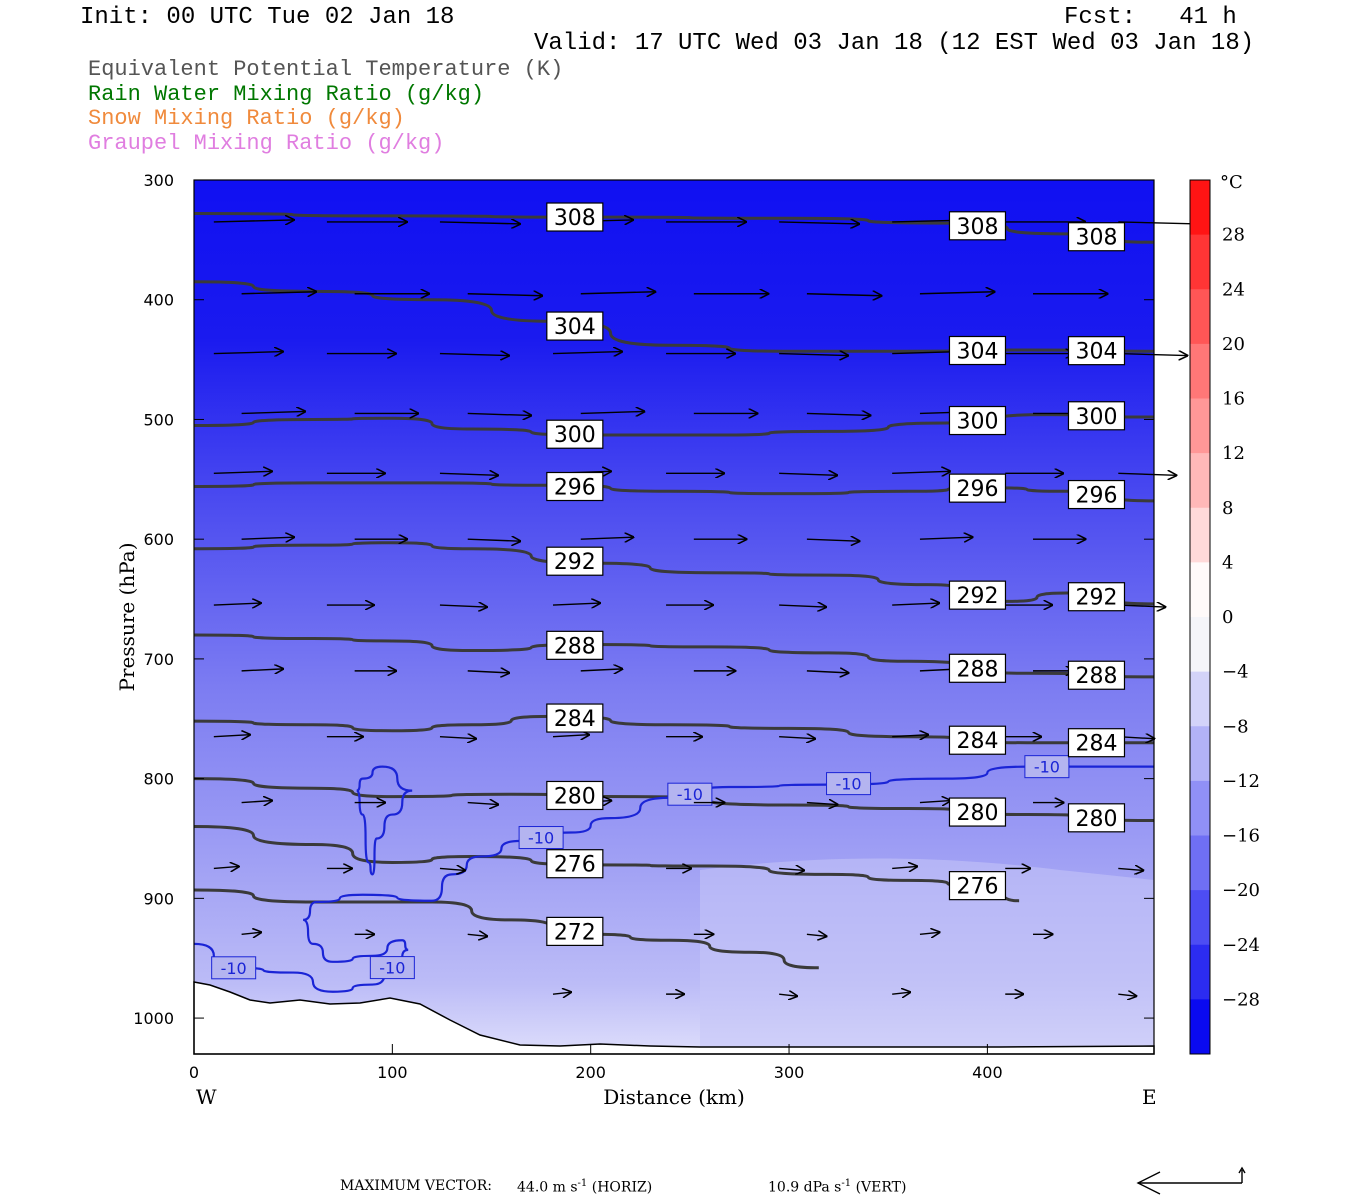 The width and height of the screenshot is (1350, 1200). I want to click on theta-e-contour-label: 296, so click(575, 487).